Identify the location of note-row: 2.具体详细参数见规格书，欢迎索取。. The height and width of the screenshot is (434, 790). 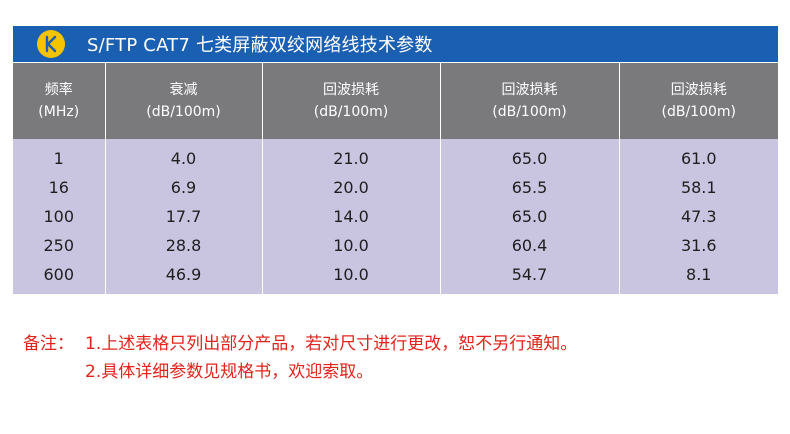
(300, 372).